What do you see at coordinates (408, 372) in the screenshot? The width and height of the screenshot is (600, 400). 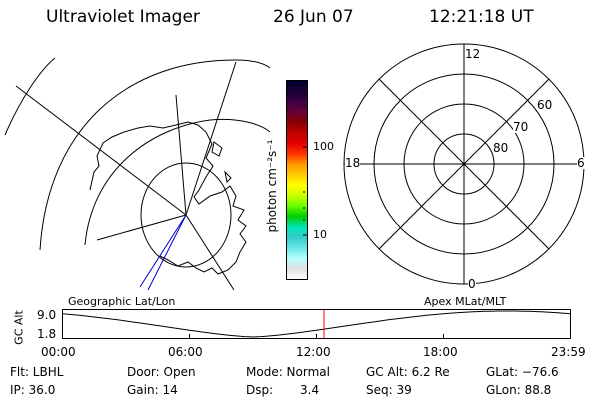 I see `gc-altitude-status: GC Alt: 6.2 Re` at bounding box center [408, 372].